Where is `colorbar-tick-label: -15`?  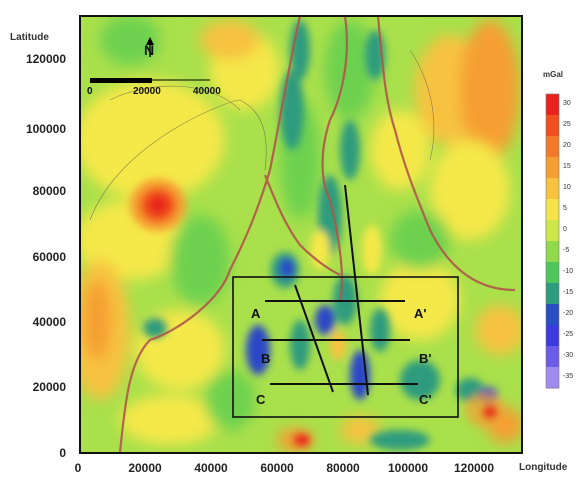 colorbar-tick-label: -15 is located at coordinates (568, 292).